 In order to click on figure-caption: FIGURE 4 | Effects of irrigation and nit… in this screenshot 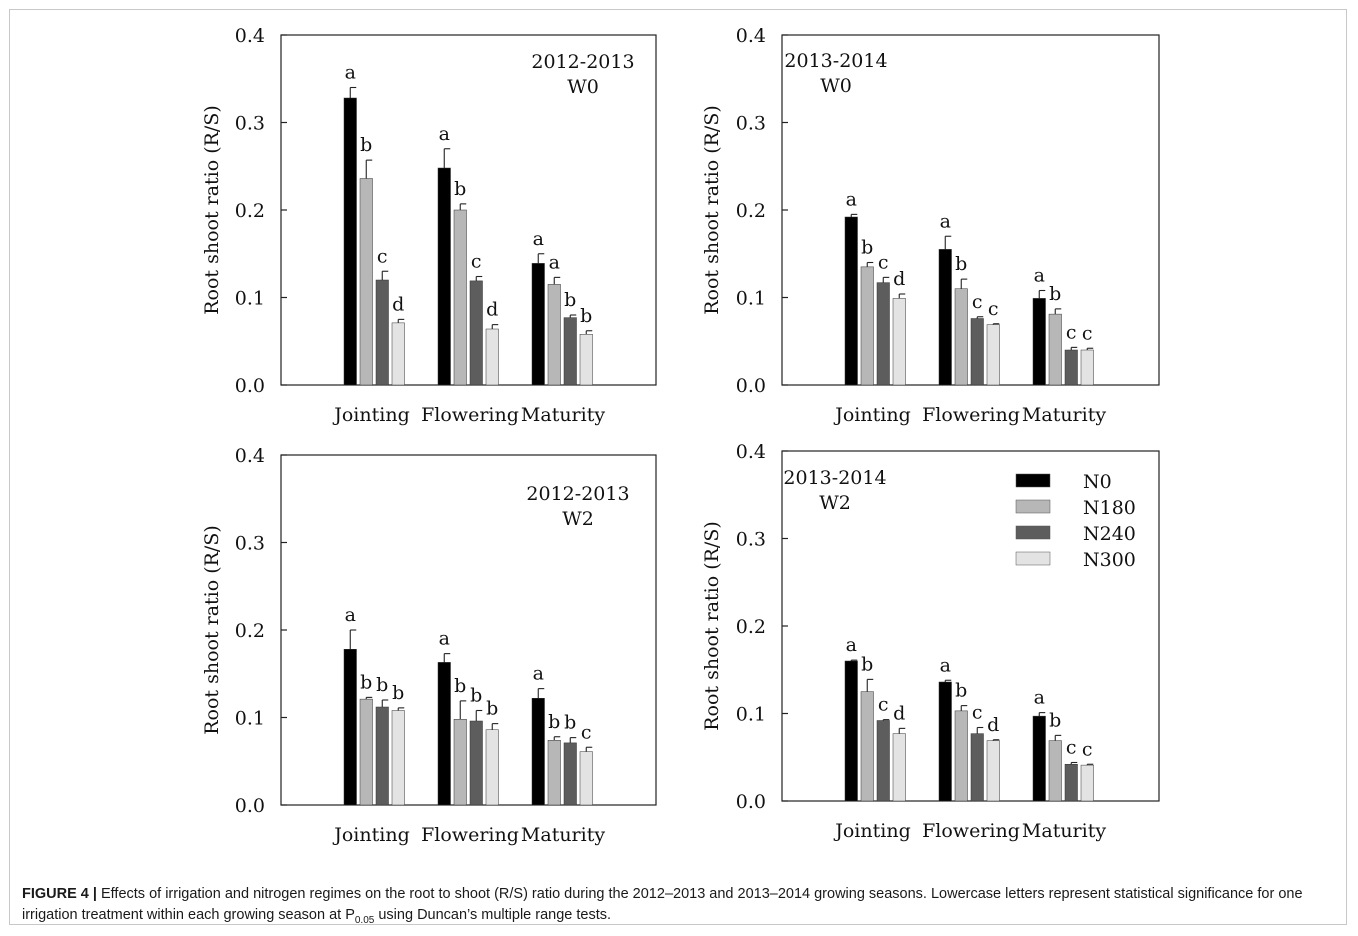, I will do `click(681, 907)`.